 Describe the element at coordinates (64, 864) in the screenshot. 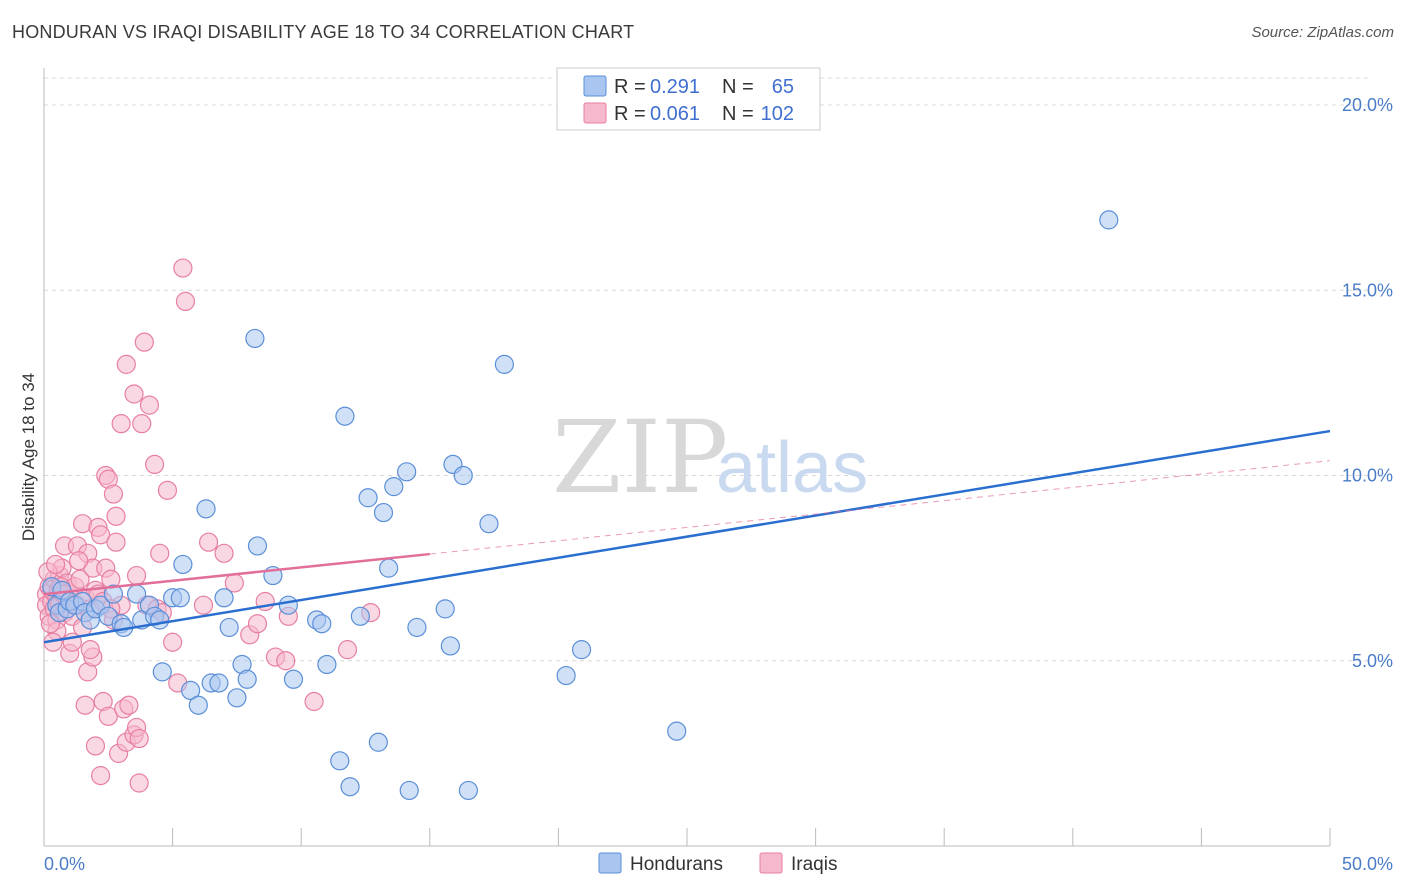

I see `x-tick-label: 0.0%` at that location.